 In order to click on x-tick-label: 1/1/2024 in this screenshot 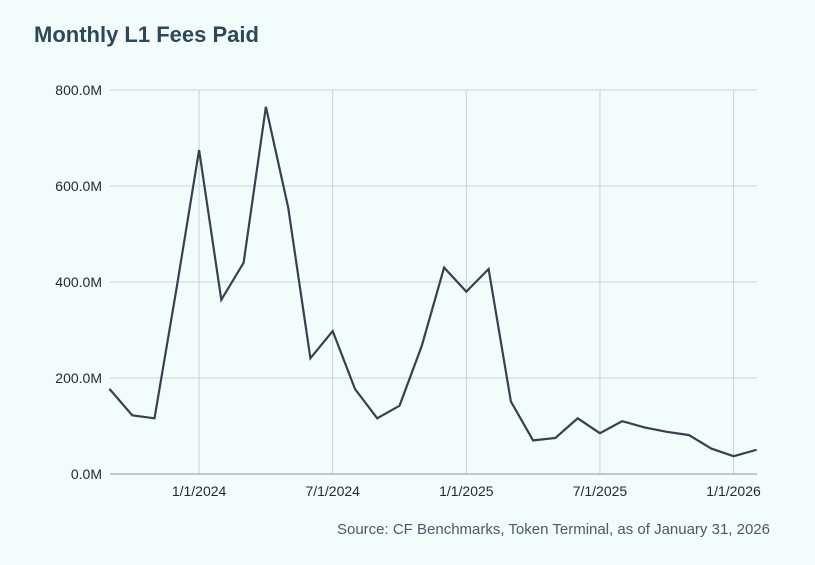, I will do `click(199, 491)`.